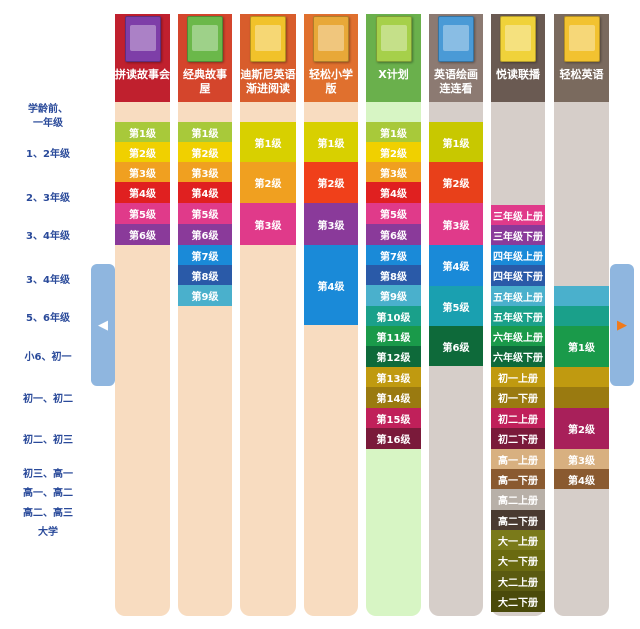 This screenshot has width=640, height=629. I want to click on series-name-line1: 悦读联播, so click(518, 74).